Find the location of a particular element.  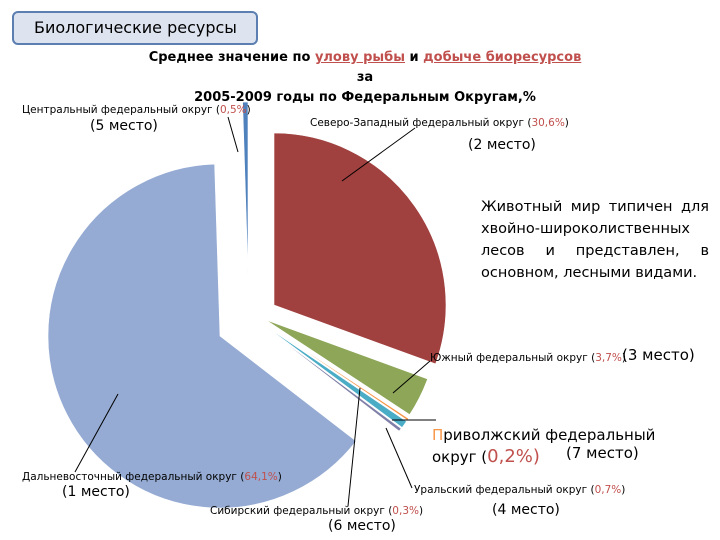

title-part: за is located at coordinates (365, 77).